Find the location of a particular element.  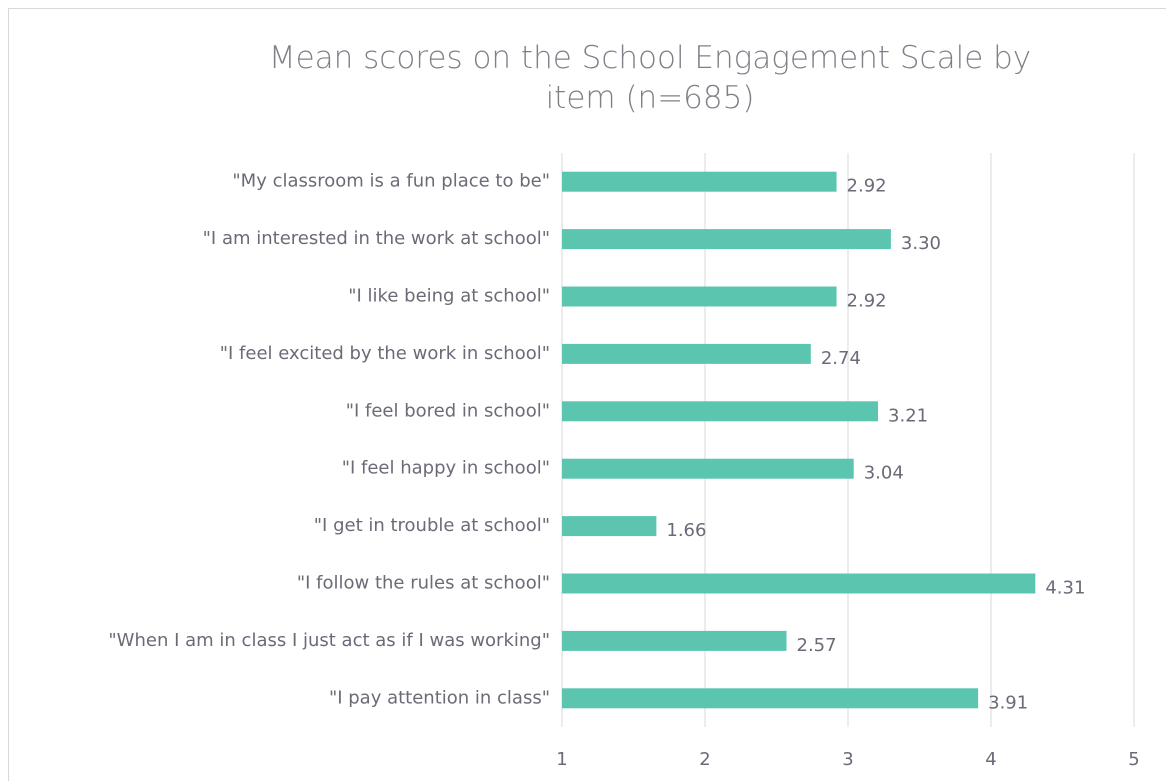

category-label: "I feel bored in school" is located at coordinates (448, 410).